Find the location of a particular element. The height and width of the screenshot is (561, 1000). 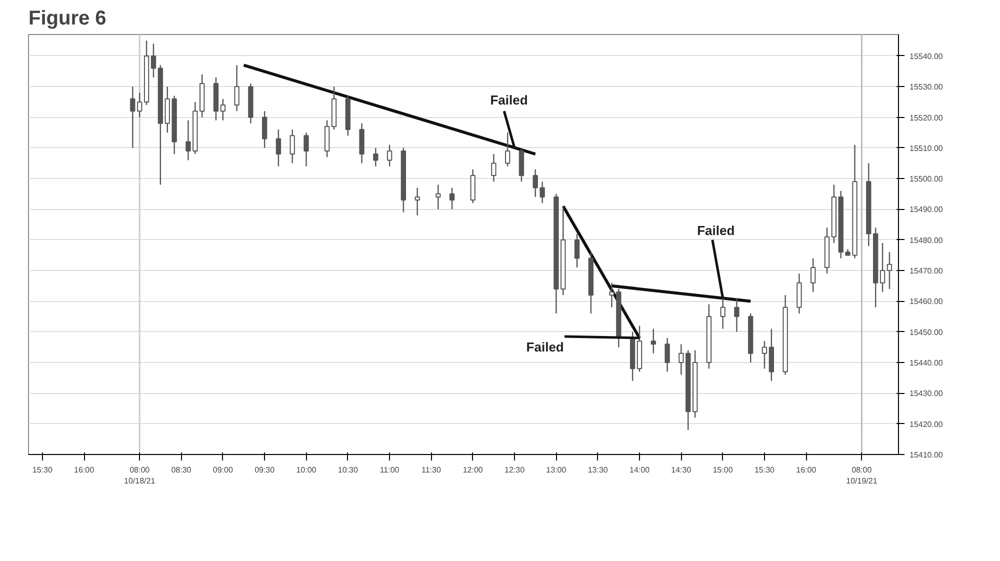

x-tick-label: 08:00 10/19/21 is located at coordinates (862, 476).